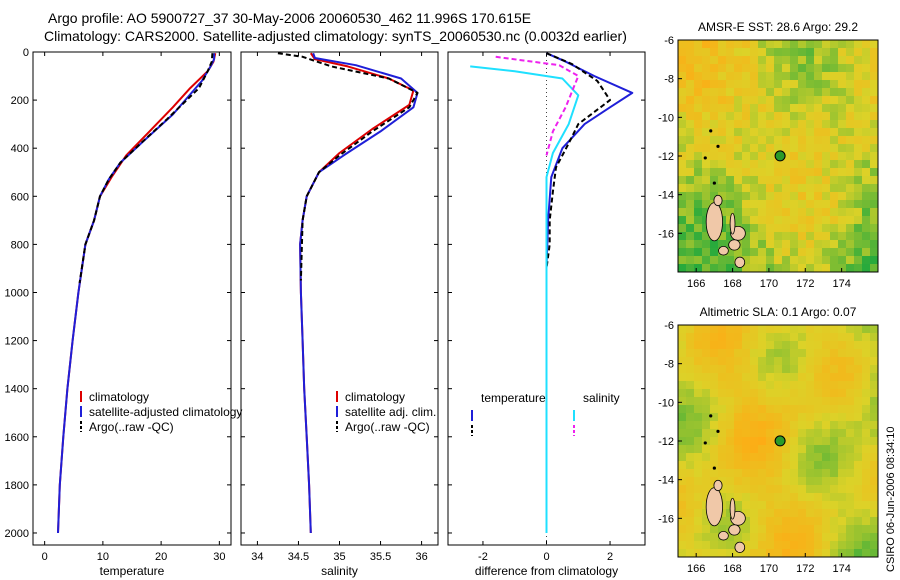 The width and height of the screenshot is (900, 580). What do you see at coordinates (696, 284) in the screenshot?
I see `sst_map-xtick-label: 166` at bounding box center [696, 284].